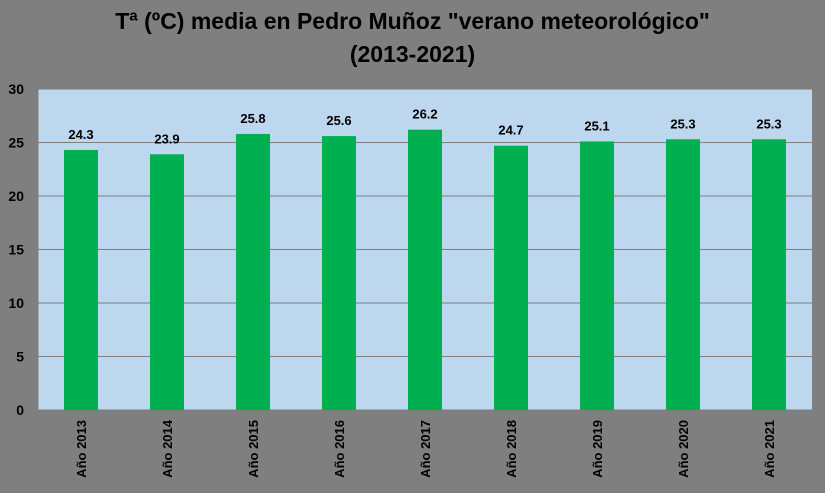 This screenshot has width=825, height=493. What do you see at coordinates (80, 134) in the screenshot?
I see `data-label-0: 24.3` at bounding box center [80, 134].